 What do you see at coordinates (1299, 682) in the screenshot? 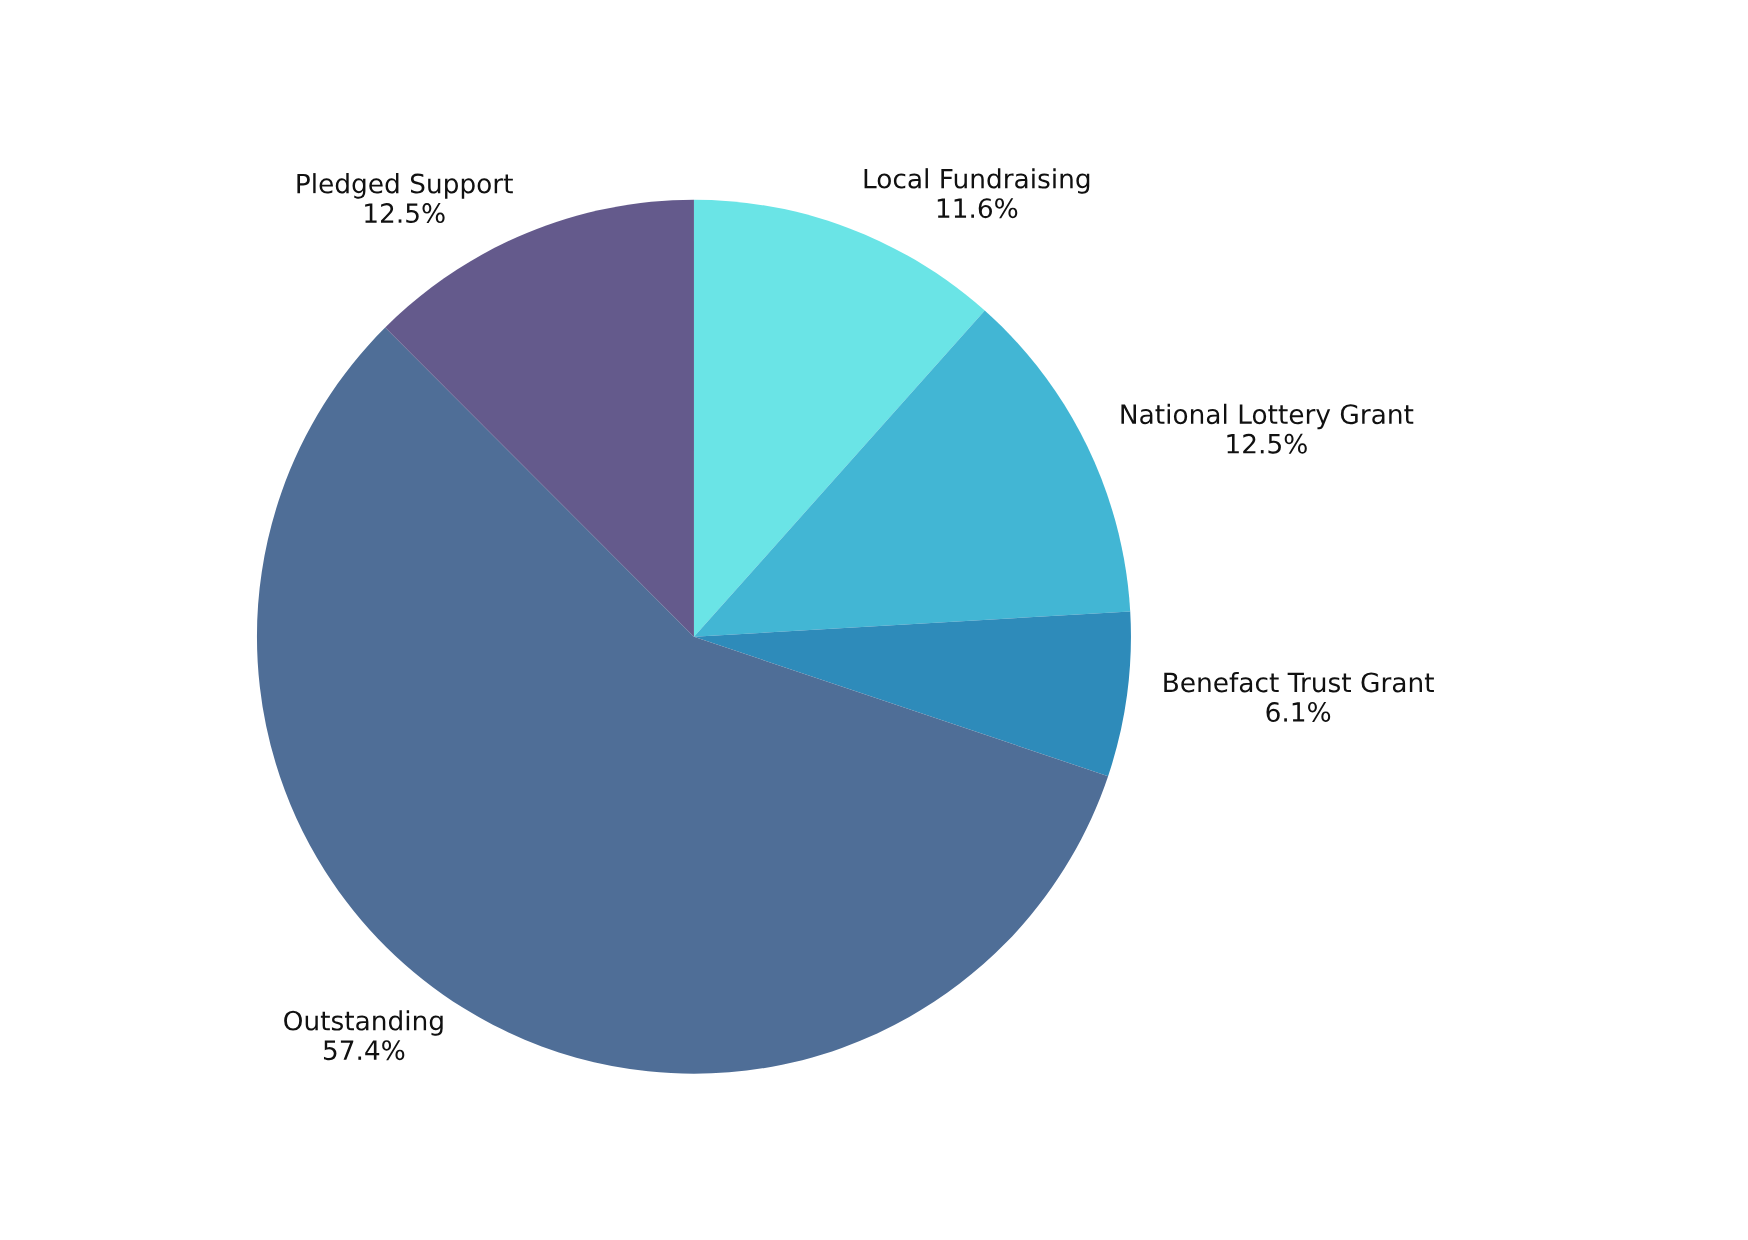
I see `slice-label: Benefact Trust Grant` at bounding box center [1299, 682].